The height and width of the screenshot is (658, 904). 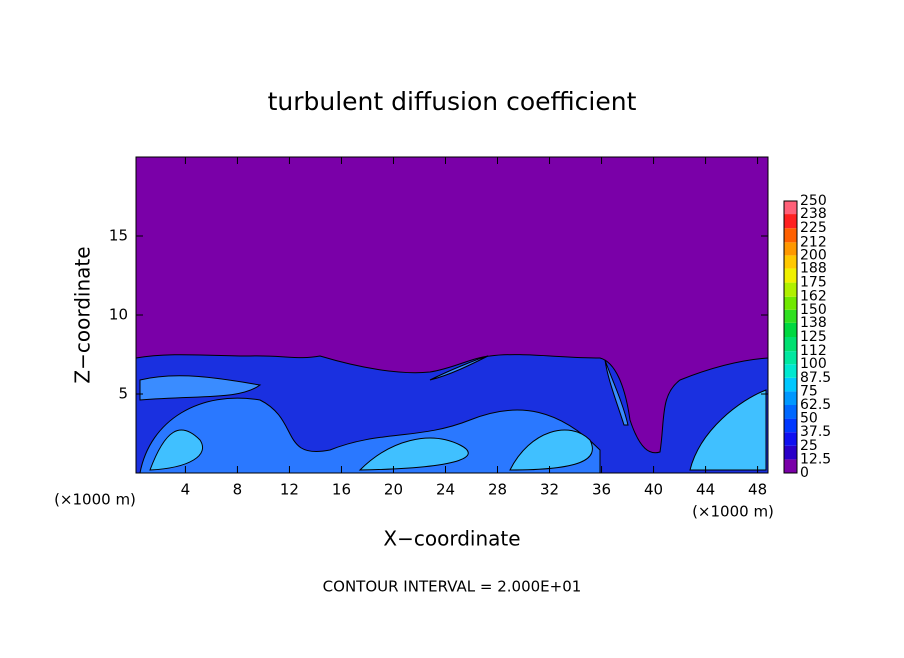 I want to click on colorbar-frame, so click(x=790, y=337).